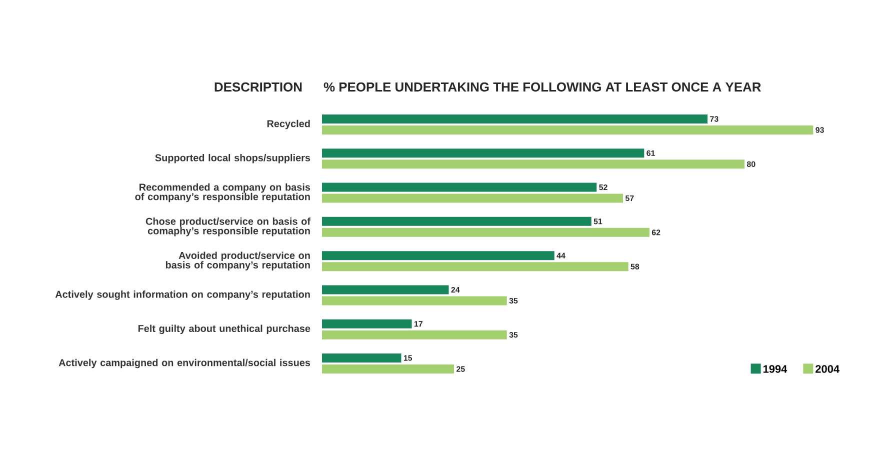  What do you see at coordinates (224, 329) in the screenshot?
I see `y-tick-label: Felt guilty about unethical purchase` at bounding box center [224, 329].